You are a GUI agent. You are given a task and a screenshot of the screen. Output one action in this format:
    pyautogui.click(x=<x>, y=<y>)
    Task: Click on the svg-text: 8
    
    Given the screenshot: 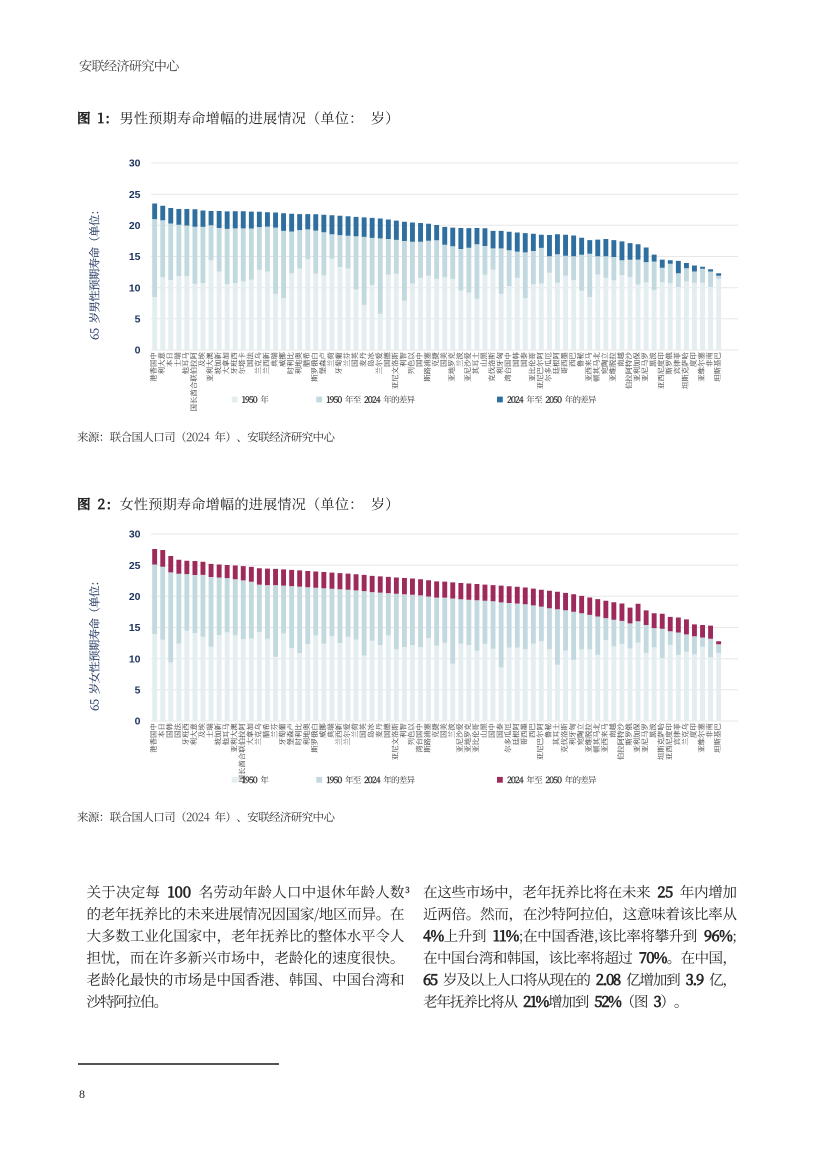 What is the action you would take?
    pyautogui.click(x=82, y=1094)
    